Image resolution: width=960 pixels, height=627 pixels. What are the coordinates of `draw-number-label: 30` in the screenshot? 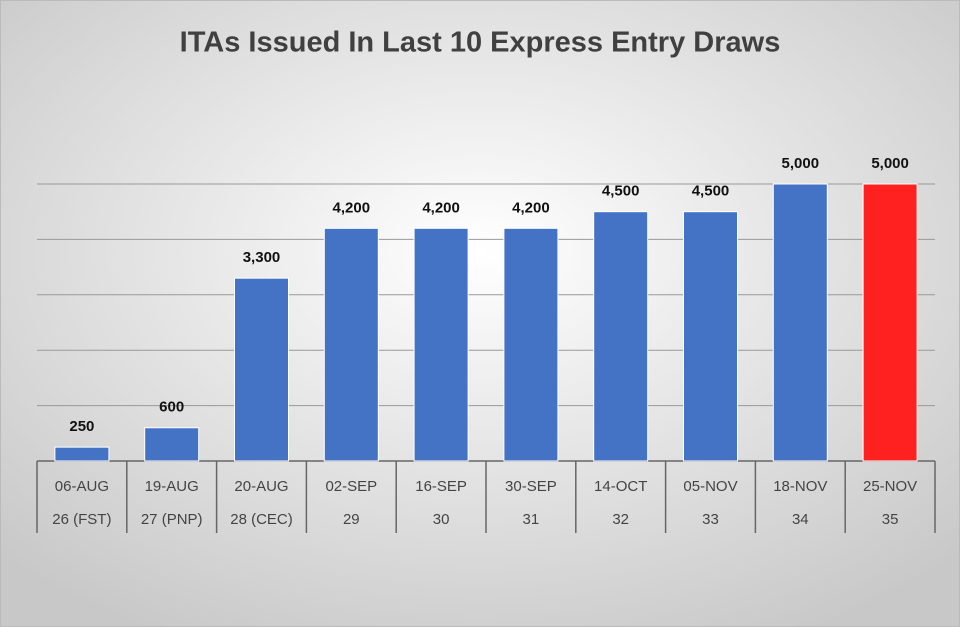 It's located at (441, 519).